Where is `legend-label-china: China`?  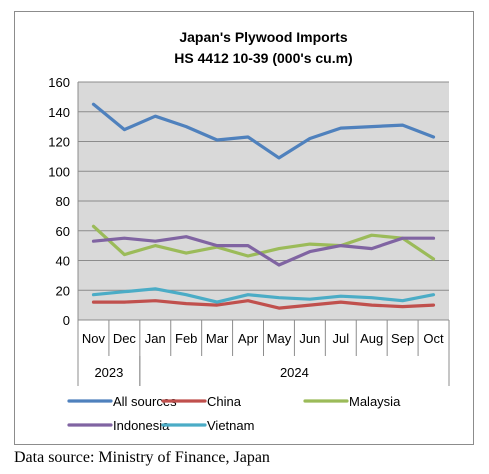 legend-label-china: China is located at coordinates (224, 401).